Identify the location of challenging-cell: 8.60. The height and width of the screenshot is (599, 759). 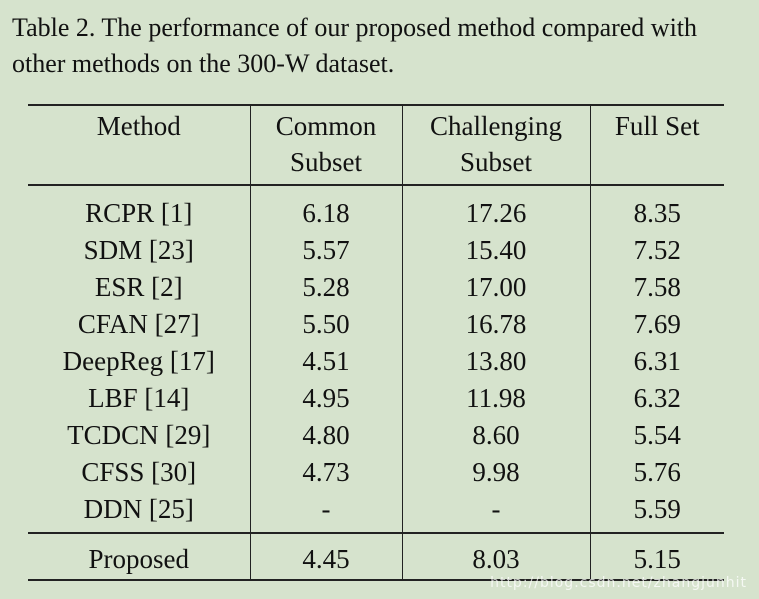
(495, 435).